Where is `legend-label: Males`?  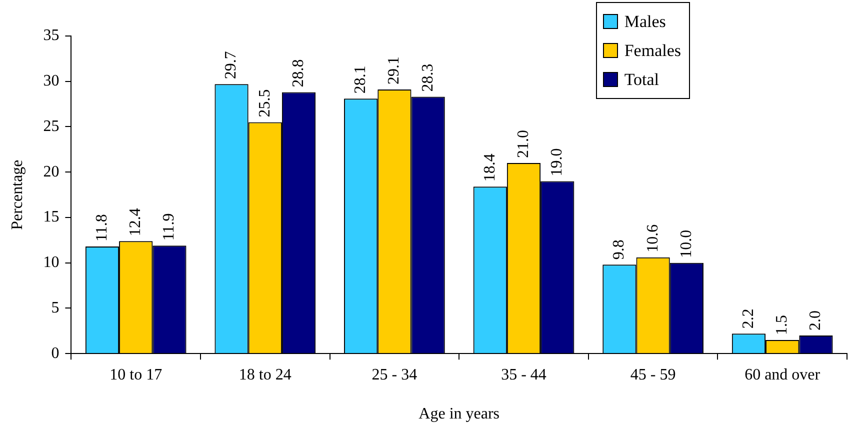
legend-label: Males is located at coordinates (645, 22).